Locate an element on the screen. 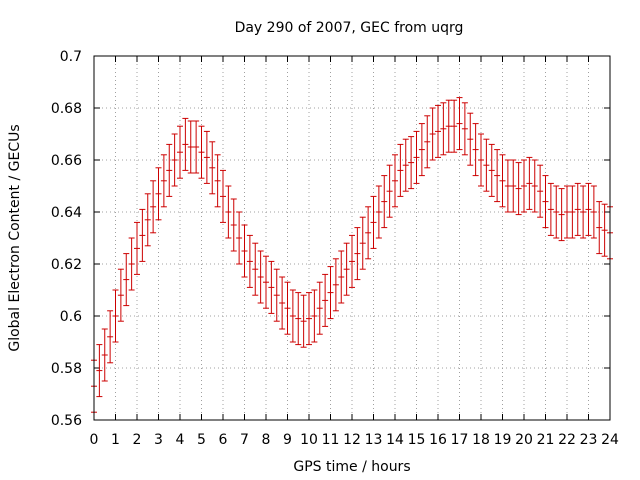  y-axis-label: Global Electron Content / GECUs is located at coordinates (15, 237).